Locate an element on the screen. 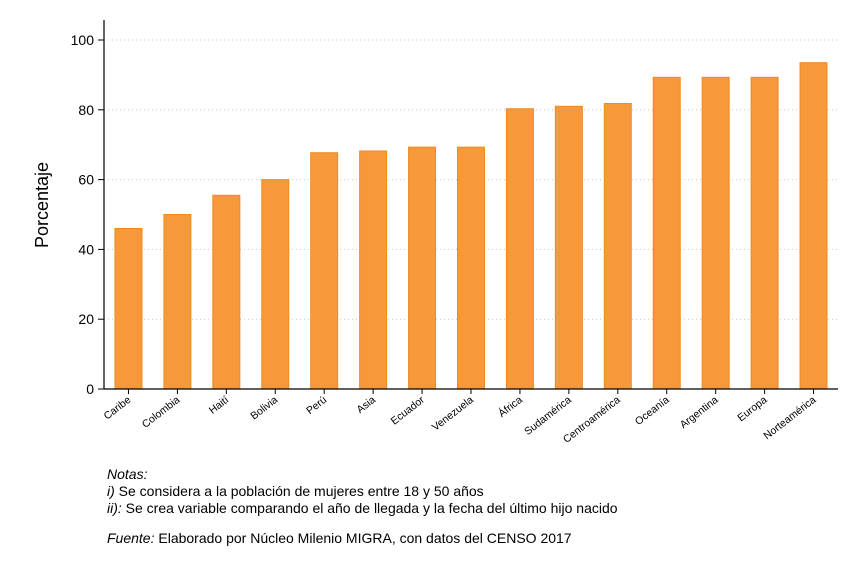 The height and width of the screenshot is (572, 858). x-tick-label: Venezuela is located at coordinates (453, 414).